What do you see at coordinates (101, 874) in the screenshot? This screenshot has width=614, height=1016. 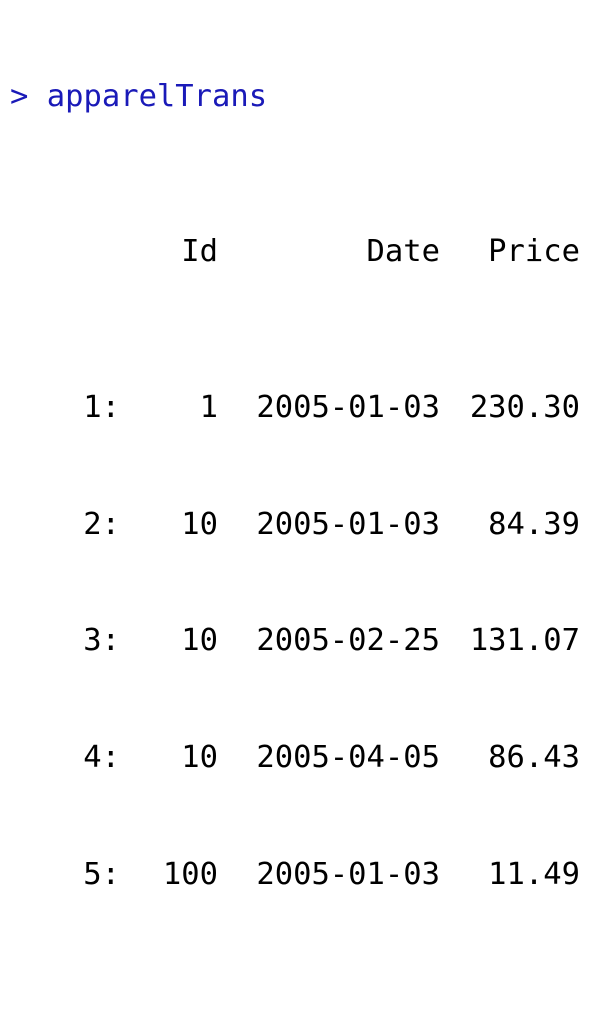 I see `row-index: 5:` at bounding box center [101, 874].